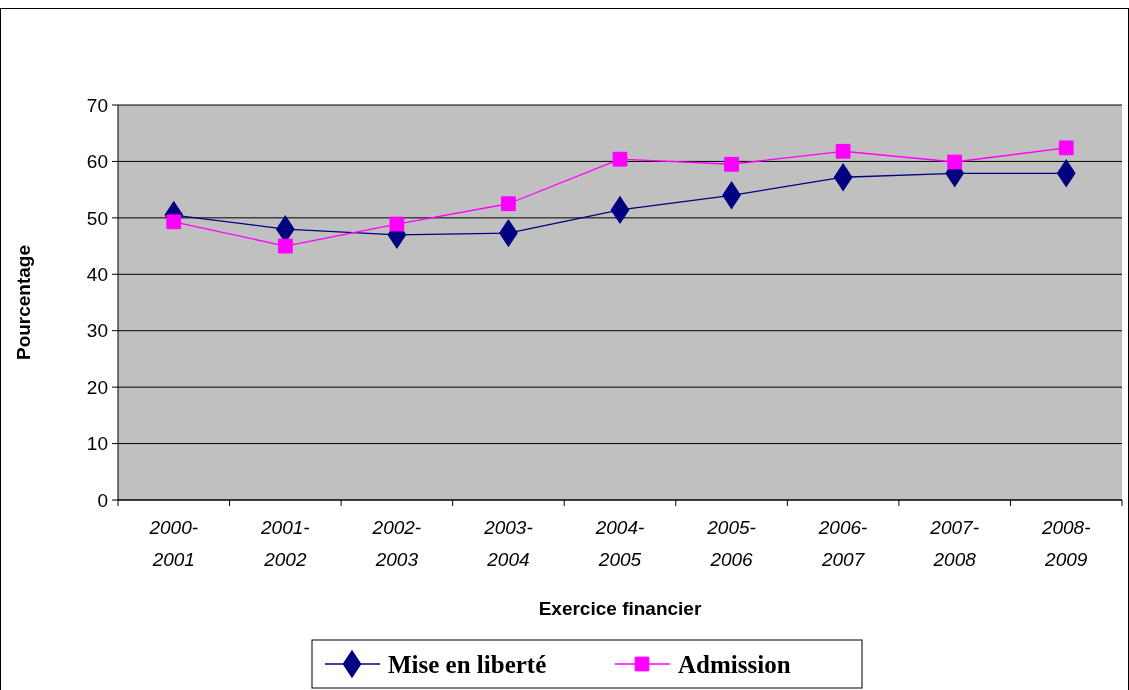 The width and height of the screenshot is (1129, 690). Describe the element at coordinates (97, 162) in the screenshot. I see `y-tick-label: 60` at that location.